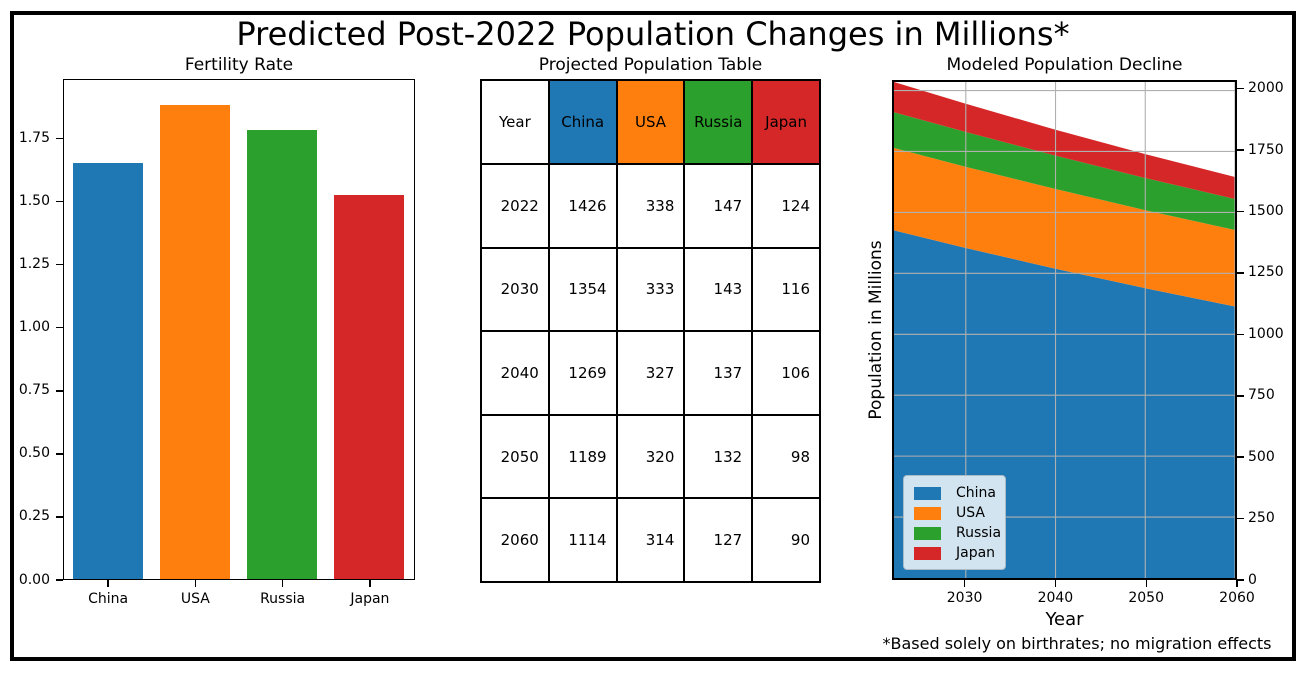  I want to click on legend-color-usa, so click(927, 513).